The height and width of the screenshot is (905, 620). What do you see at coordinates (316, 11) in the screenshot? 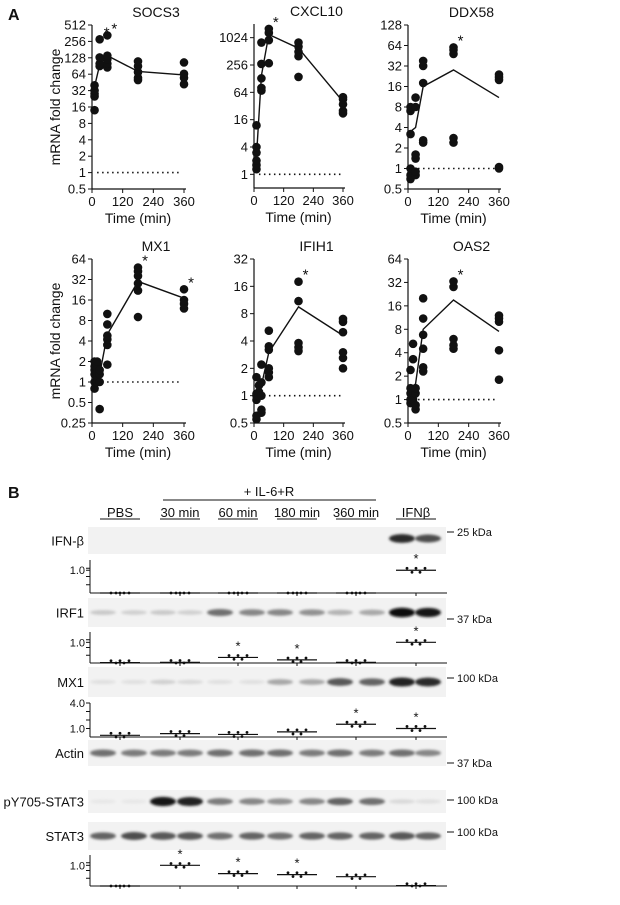
I see `chart-title: CXCL10` at bounding box center [316, 11].